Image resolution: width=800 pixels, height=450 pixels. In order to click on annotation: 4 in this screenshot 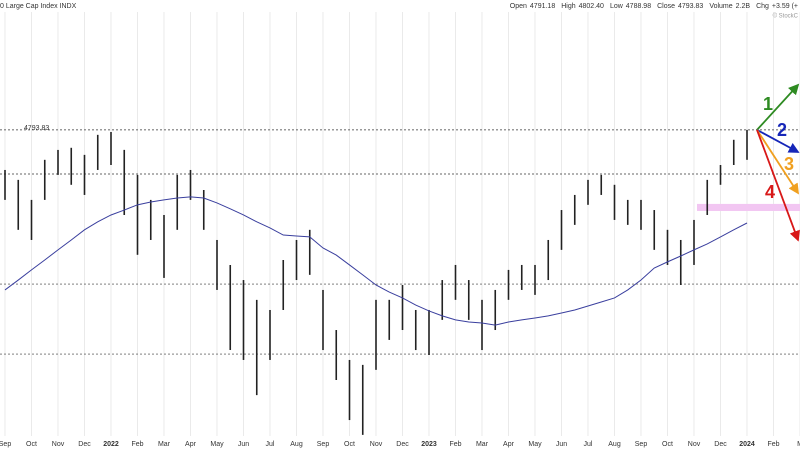, I will do `click(770, 192)`.